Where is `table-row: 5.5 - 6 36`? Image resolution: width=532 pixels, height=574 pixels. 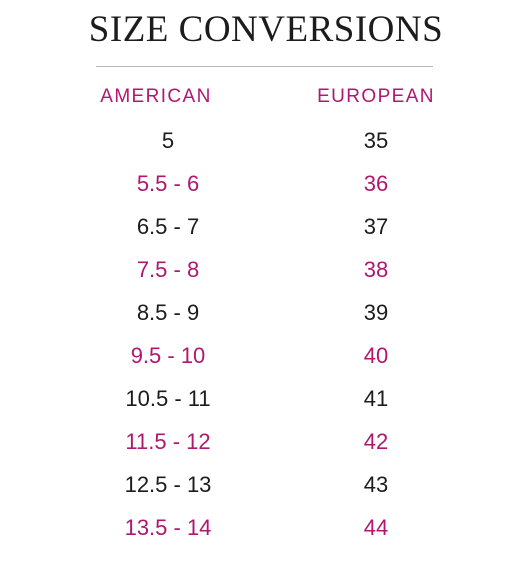
table-row: 5.5 - 6 36 is located at coordinates (266, 188).